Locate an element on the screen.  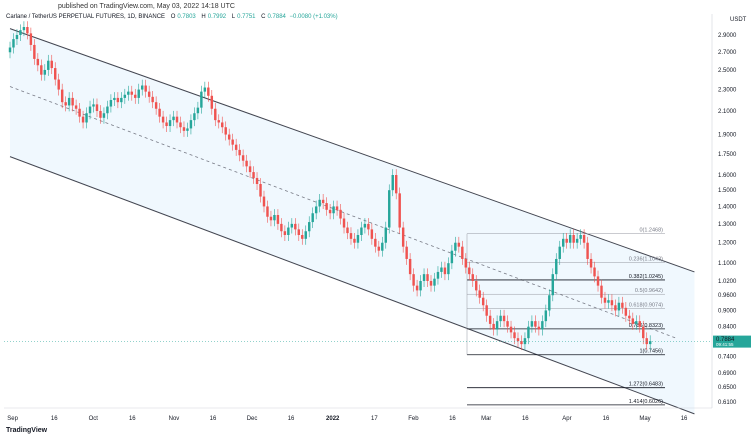
y-tick-label: 1.7500 is located at coordinates (727, 155).